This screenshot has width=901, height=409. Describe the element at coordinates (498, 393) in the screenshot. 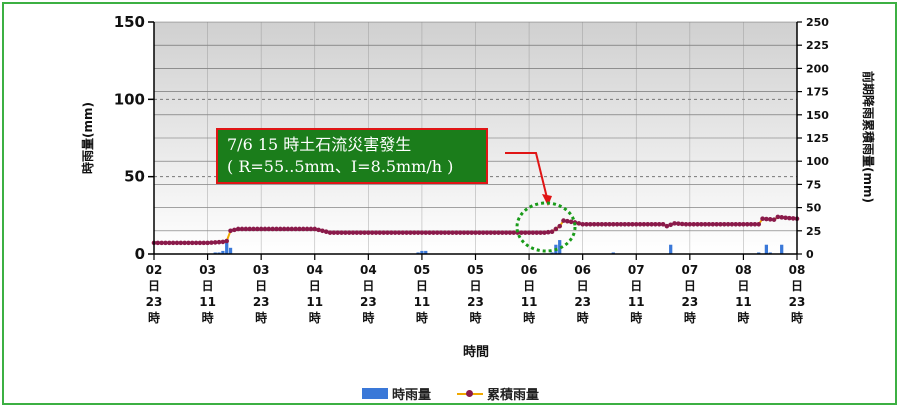

I see `legend-item-cumulative: 累積雨量` at that location.